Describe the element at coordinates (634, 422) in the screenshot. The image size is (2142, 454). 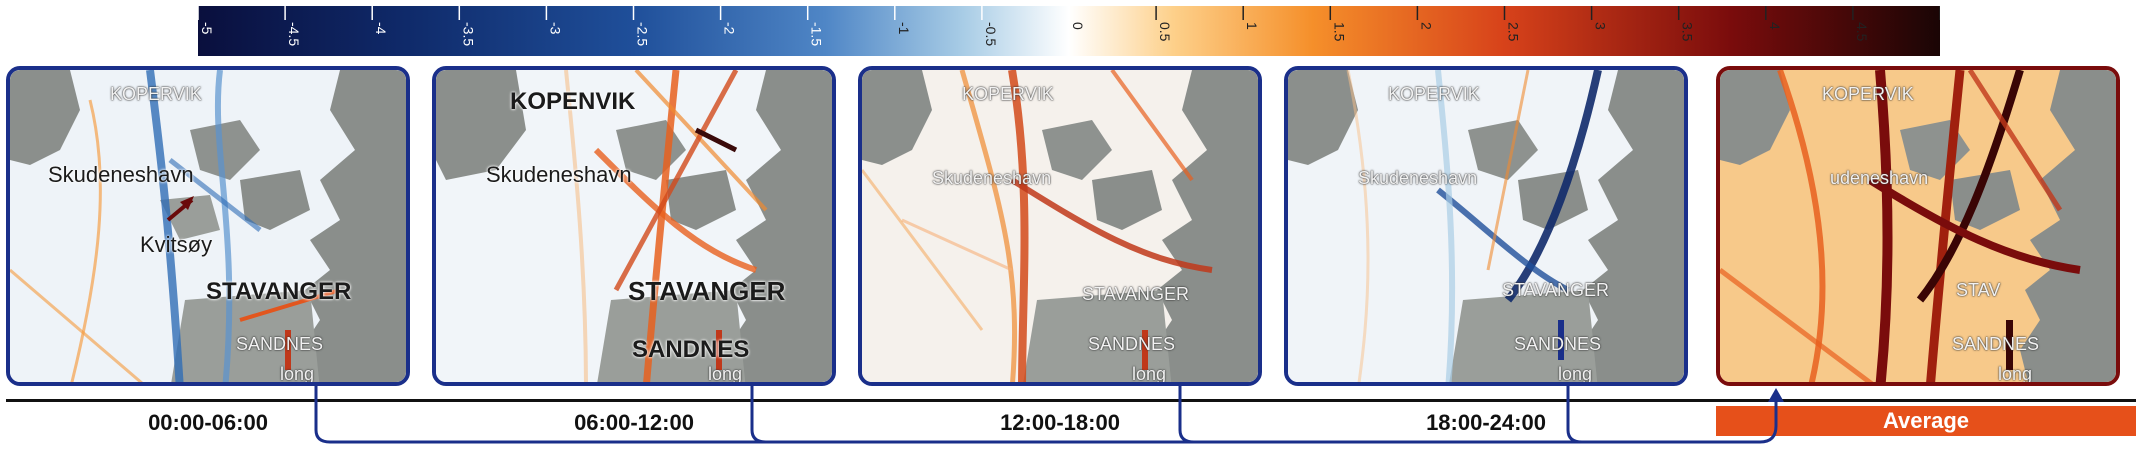
I see `time-label-06-12: 06:00-12:00` at that location.